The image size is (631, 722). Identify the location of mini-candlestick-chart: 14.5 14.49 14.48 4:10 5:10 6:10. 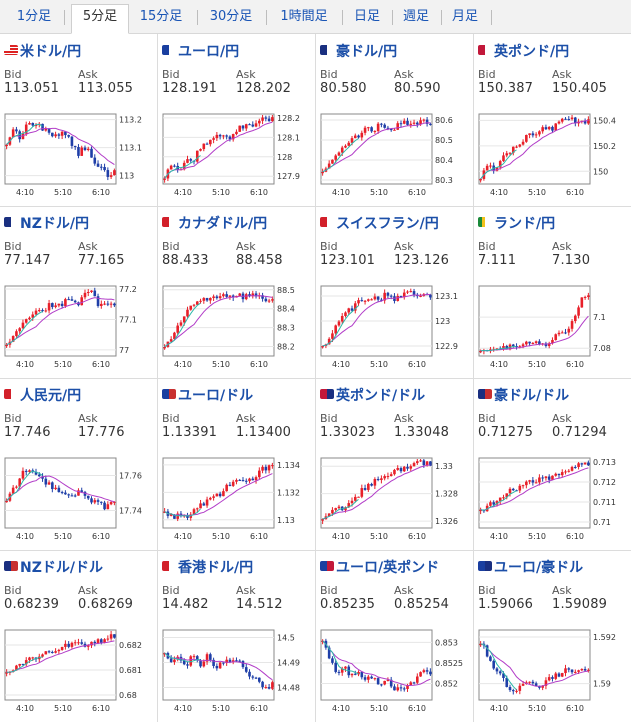
(237, 673).